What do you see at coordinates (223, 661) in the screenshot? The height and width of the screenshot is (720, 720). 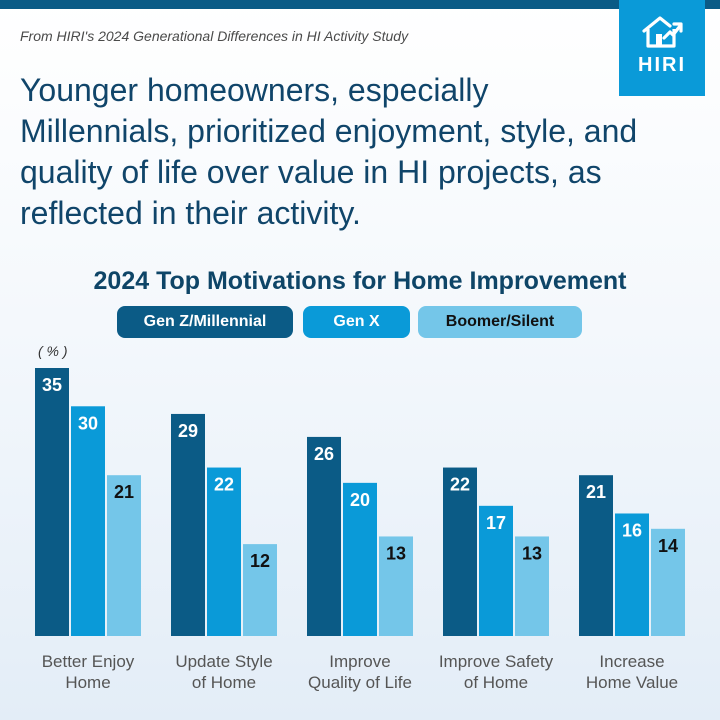 I see `category-label: Update Style` at bounding box center [223, 661].